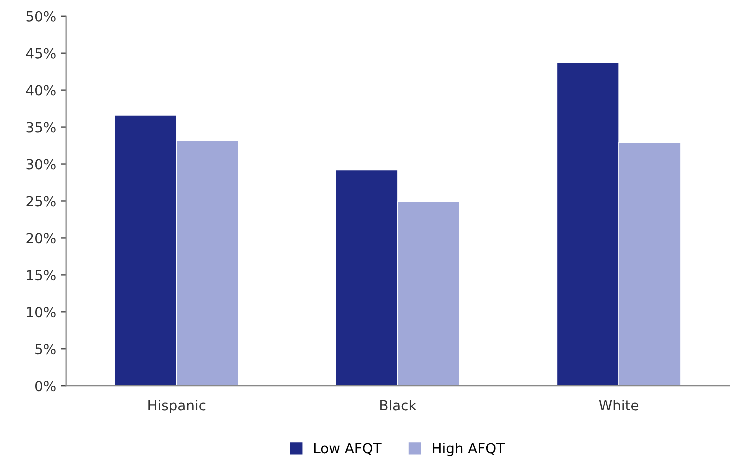 This screenshot has width=737, height=468. Describe the element at coordinates (41, 127) in the screenshot. I see `y-tick-label: 35%` at that location.